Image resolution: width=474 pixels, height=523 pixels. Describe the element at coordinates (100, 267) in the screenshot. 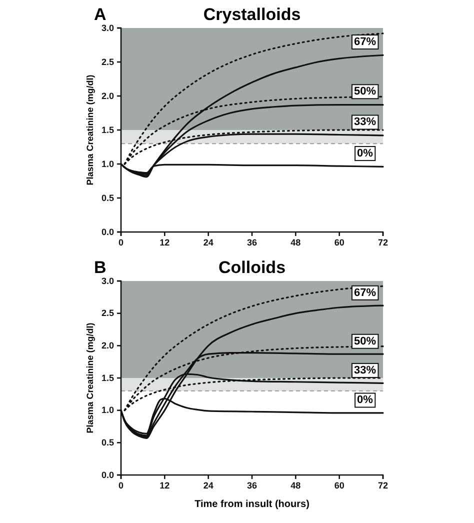

I see `text: B` at that location.